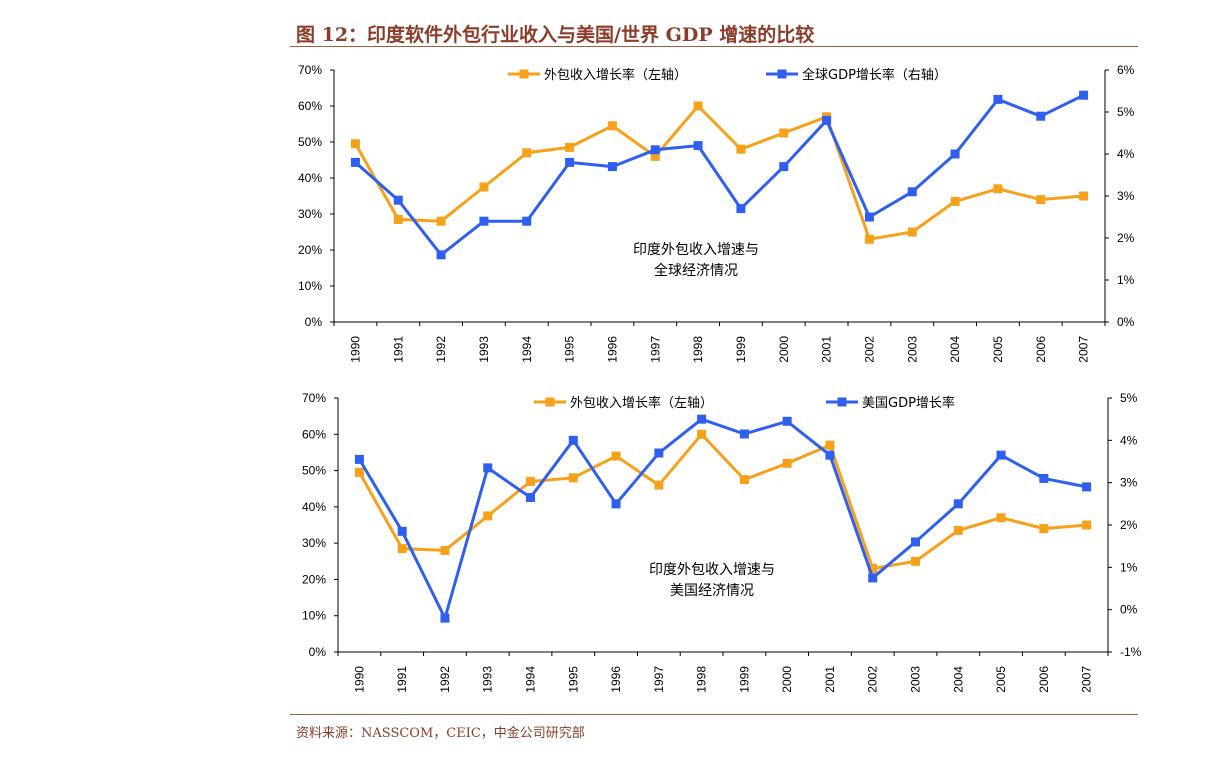 This screenshot has height=760, width=1224. What do you see at coordinates (712, 591) in the screenshot?
I see `chart-annotation: 美国经济情况` at bounding box center [712, 591].